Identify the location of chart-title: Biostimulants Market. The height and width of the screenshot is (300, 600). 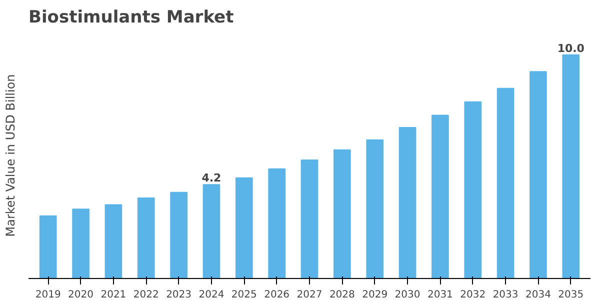
(131, 18).